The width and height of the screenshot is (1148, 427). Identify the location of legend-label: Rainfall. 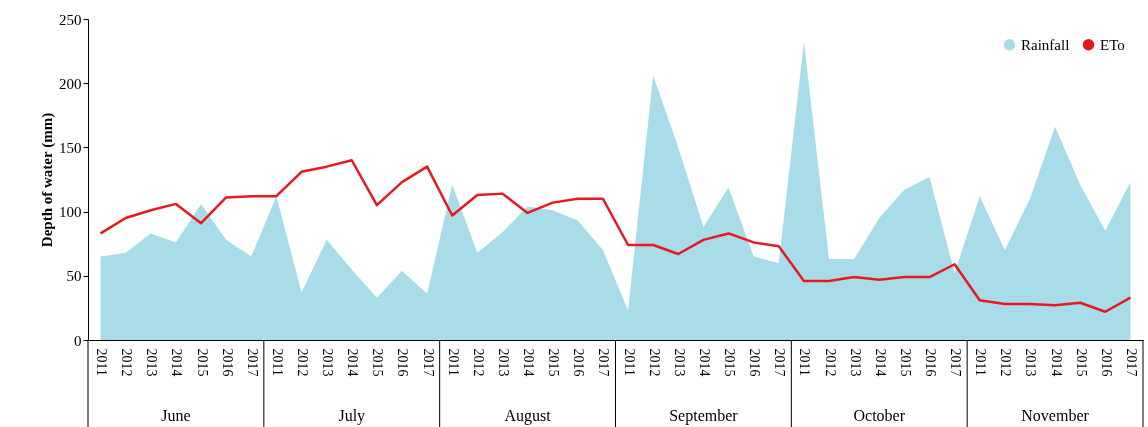
(1045, 44).